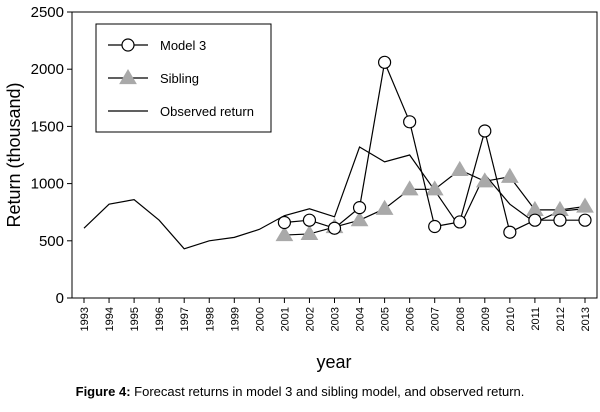  Describe the element at coordinates (14, 154) in the screenshot. I see `y-axis-label: Return (thousand)` at that location.